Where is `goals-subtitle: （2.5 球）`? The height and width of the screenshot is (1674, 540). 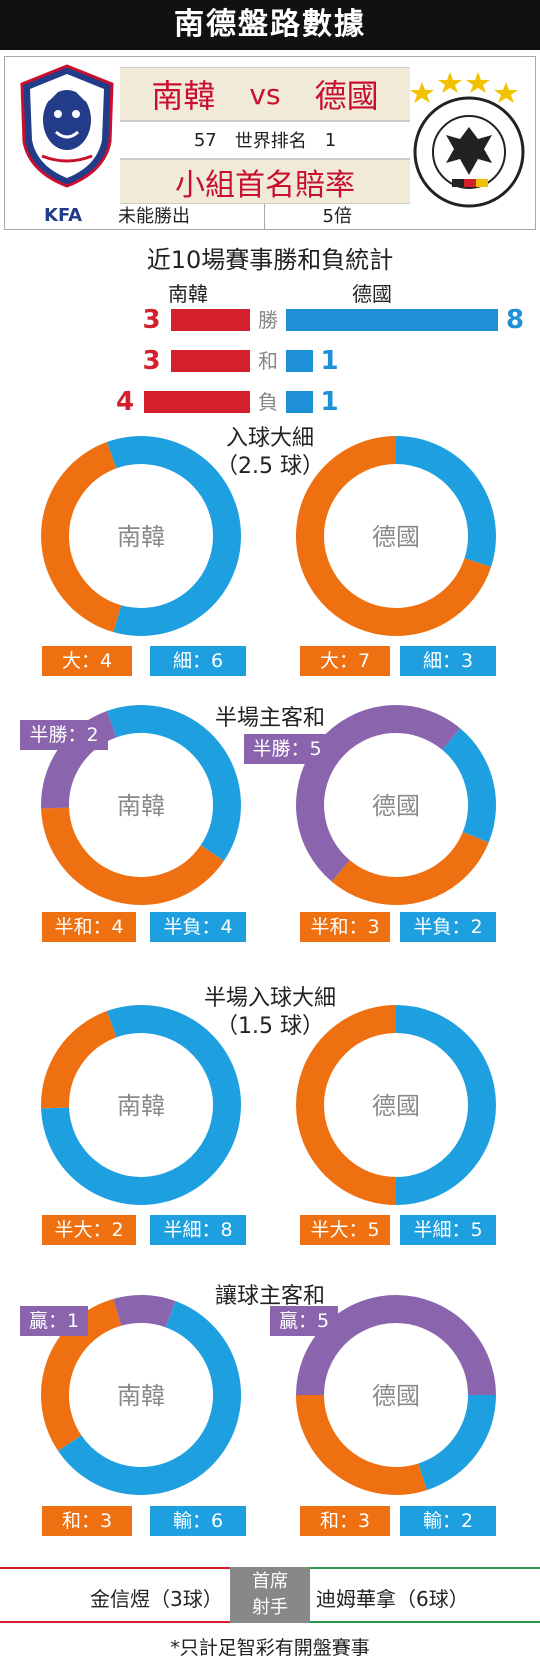 goals-subtitle: （2.5 球） is located at coordinates (270, 466).